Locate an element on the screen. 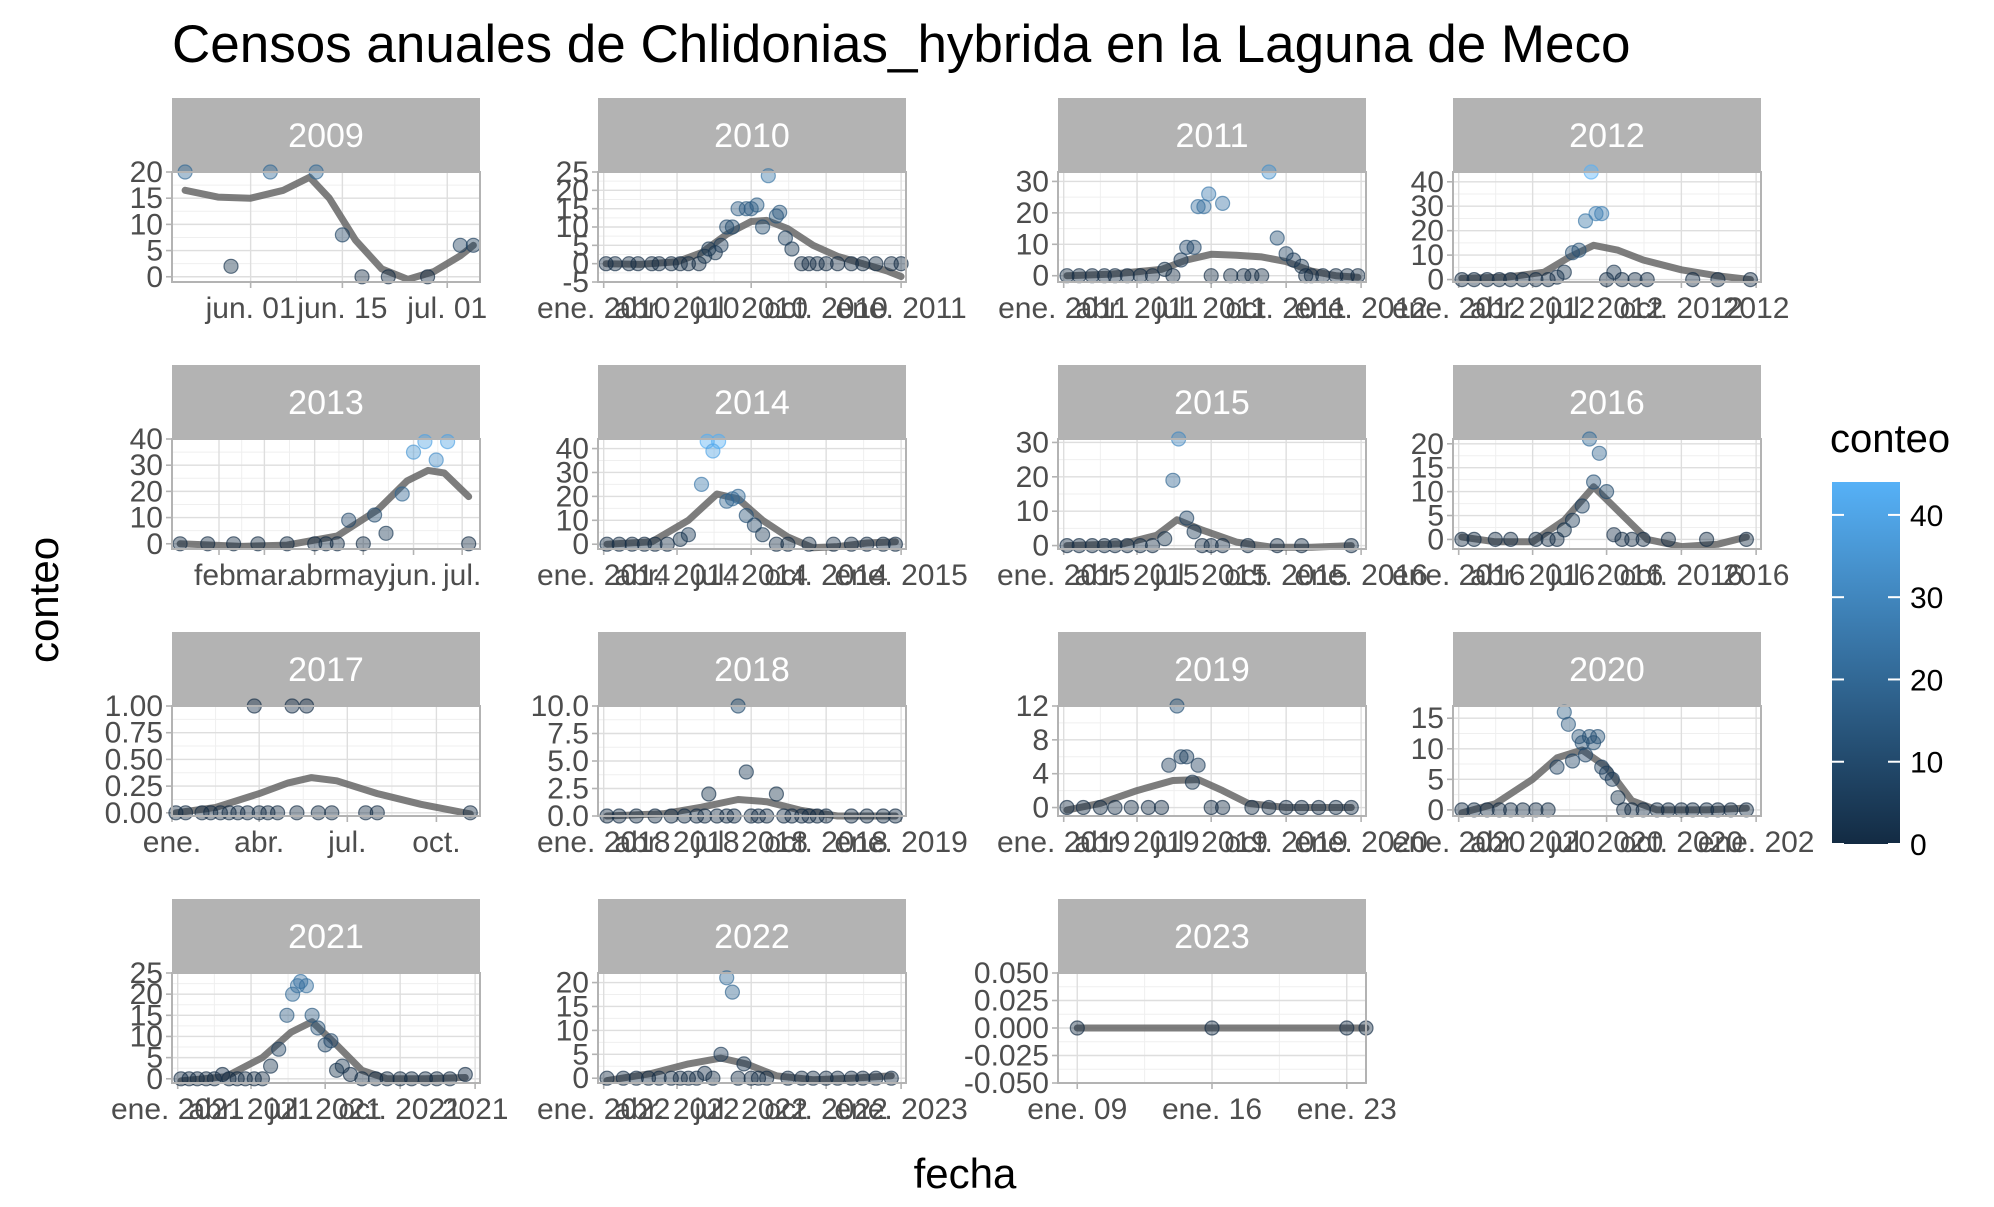  x-tick-label: abr. 2016 is located at coordinates (1532, 575).